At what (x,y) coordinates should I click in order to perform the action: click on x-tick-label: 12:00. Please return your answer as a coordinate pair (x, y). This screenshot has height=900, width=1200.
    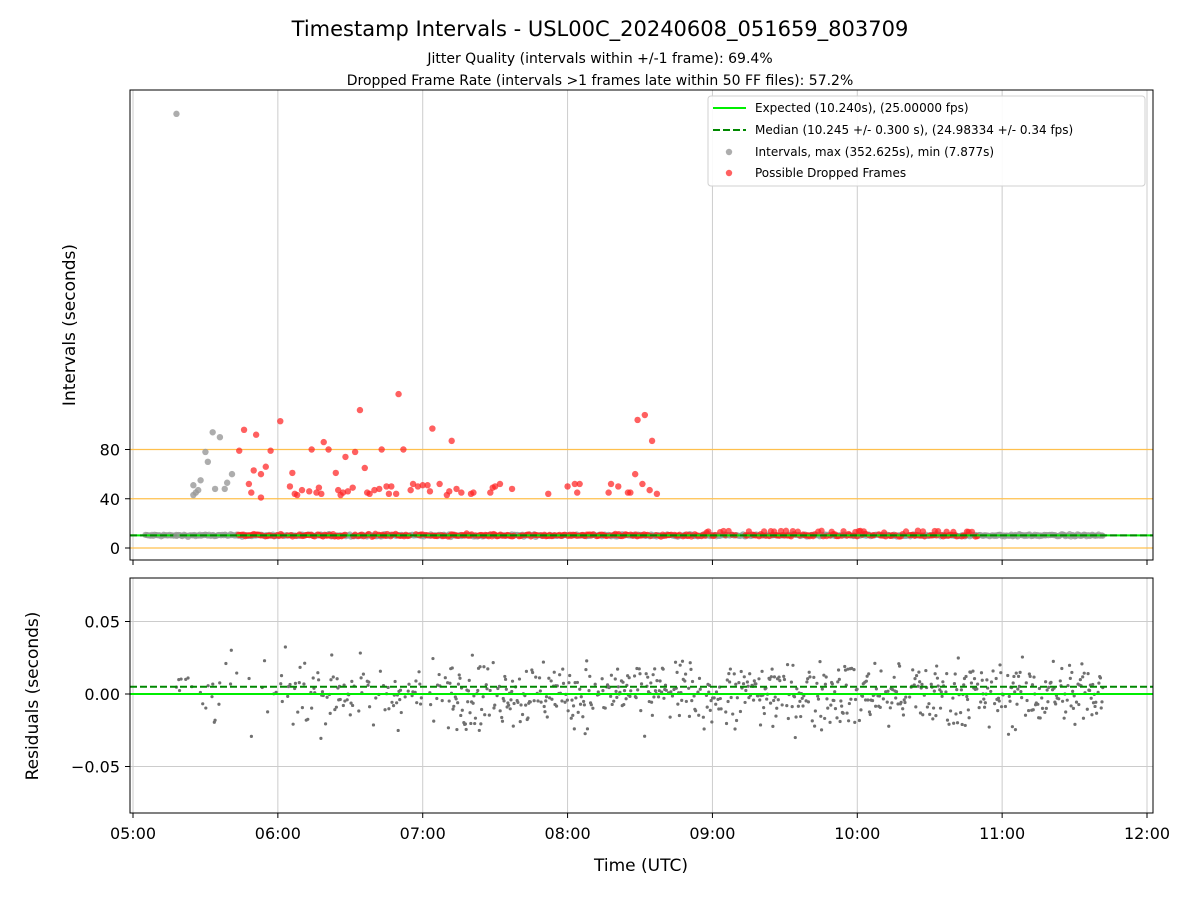
    Looking at the image, I should click on (1147, 833).